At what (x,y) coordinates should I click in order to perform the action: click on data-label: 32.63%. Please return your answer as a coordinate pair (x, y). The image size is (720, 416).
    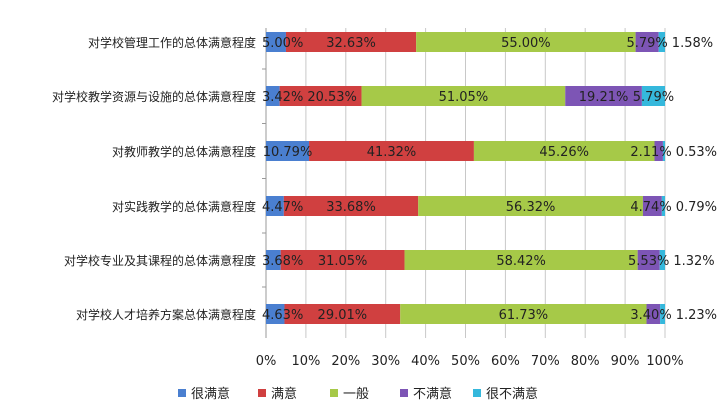
    Looking at the image, I should click on (351, 43).